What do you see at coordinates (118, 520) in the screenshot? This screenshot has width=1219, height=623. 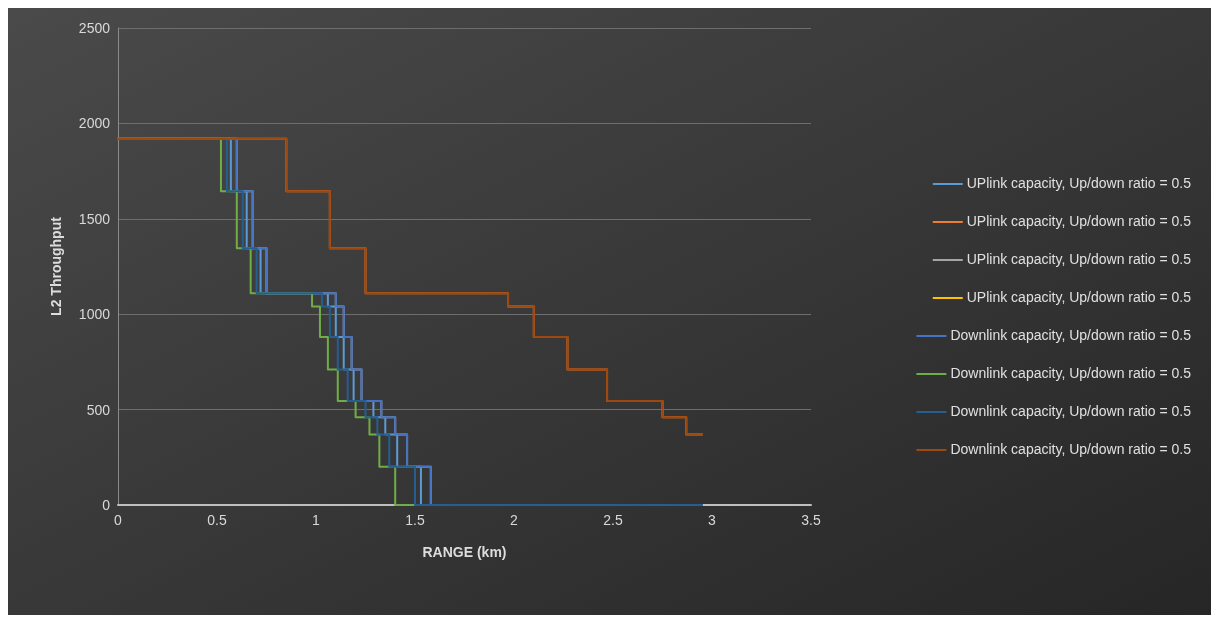 I see `x-tick-label: 0` at bounding box center [118, 520].